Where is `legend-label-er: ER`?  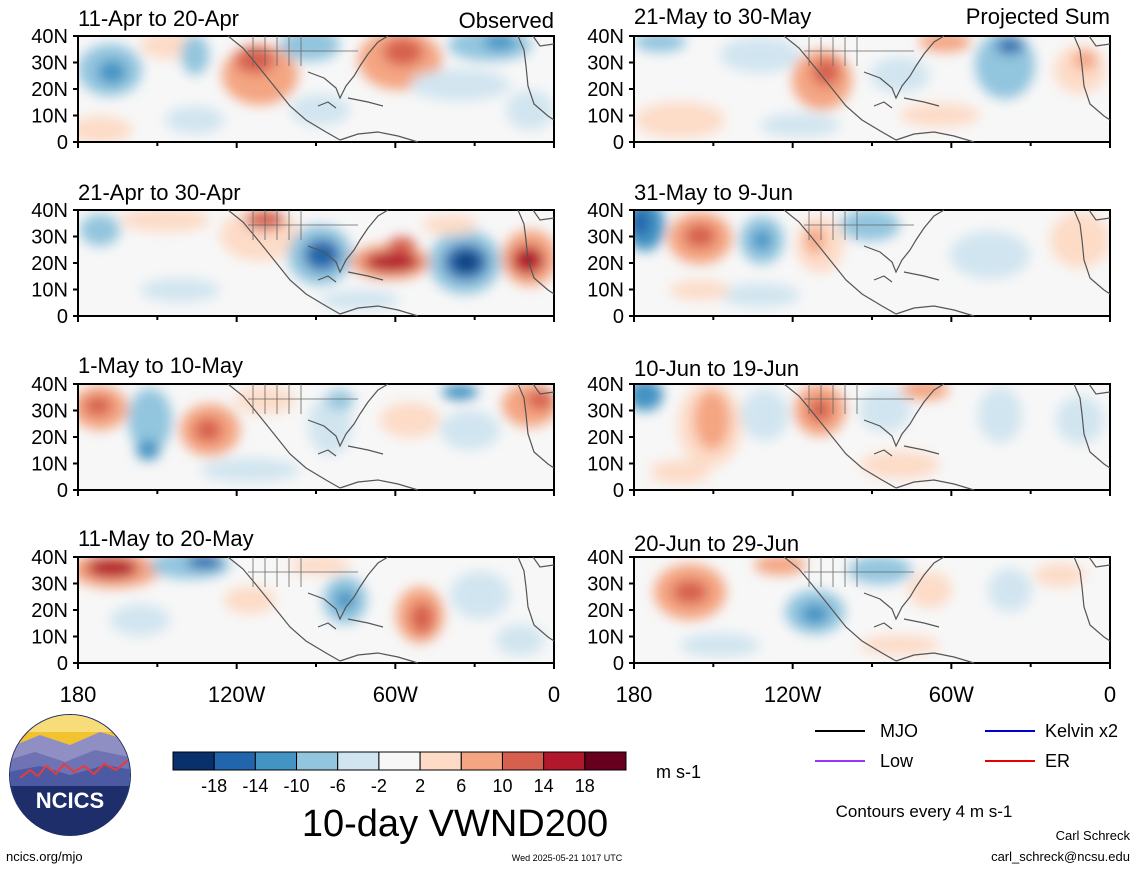
legend-label-er: ER is located at coordinates (1057, 761).